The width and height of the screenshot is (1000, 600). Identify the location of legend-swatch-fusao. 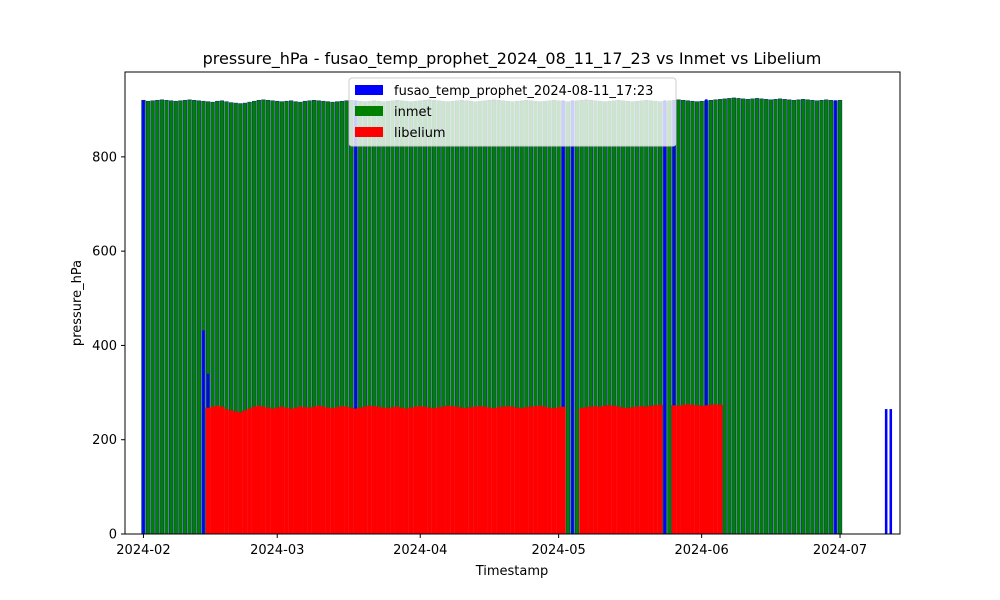
(369, 90).